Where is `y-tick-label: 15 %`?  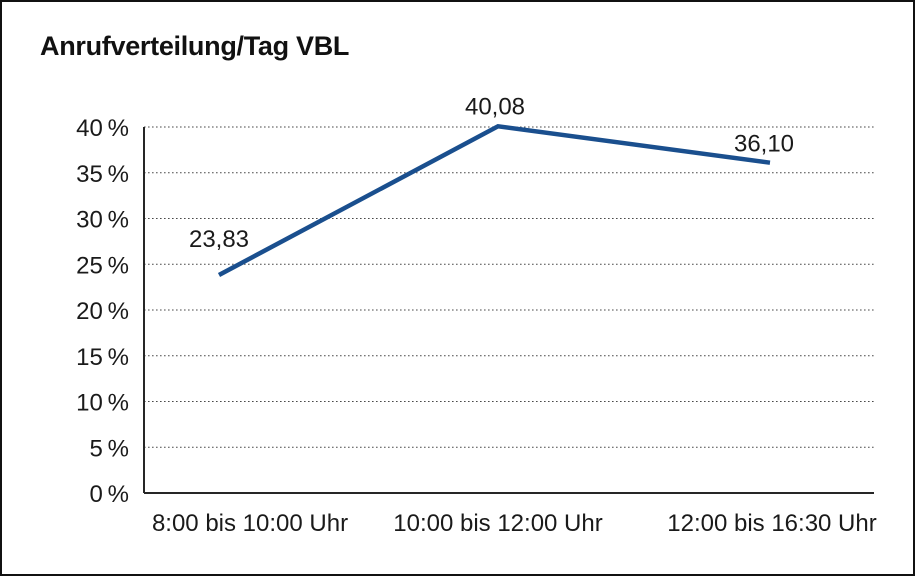
y-tick-label: 15 % is located at coordinates (102, 357).